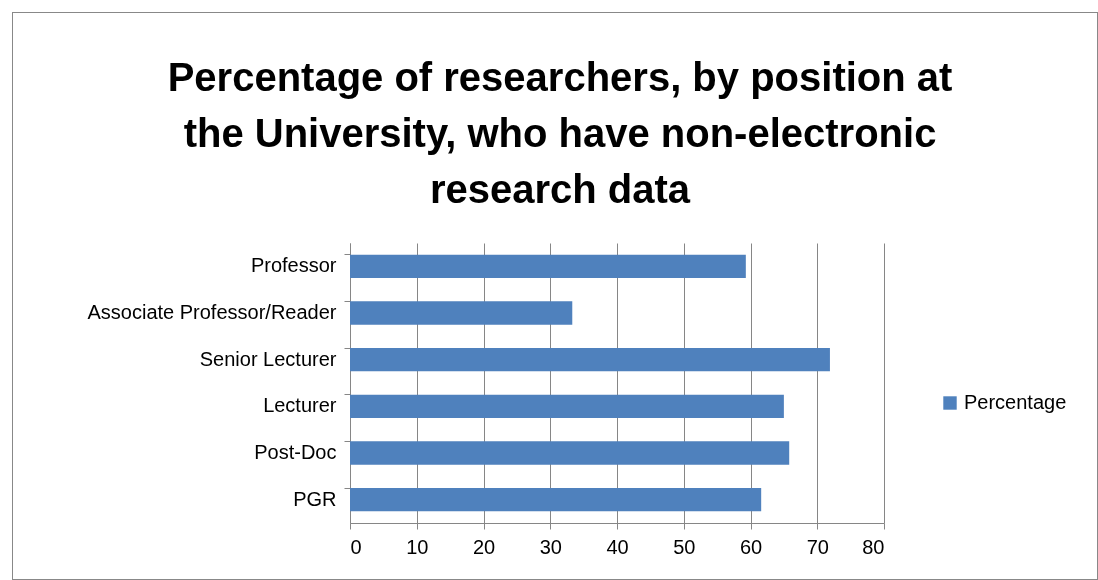 This screenshot has width=1098, height=580. Describe the element at coordinates (212, 312) in the screenshot. I see `y-tick-label: Associate Professor/Reader` at that location.